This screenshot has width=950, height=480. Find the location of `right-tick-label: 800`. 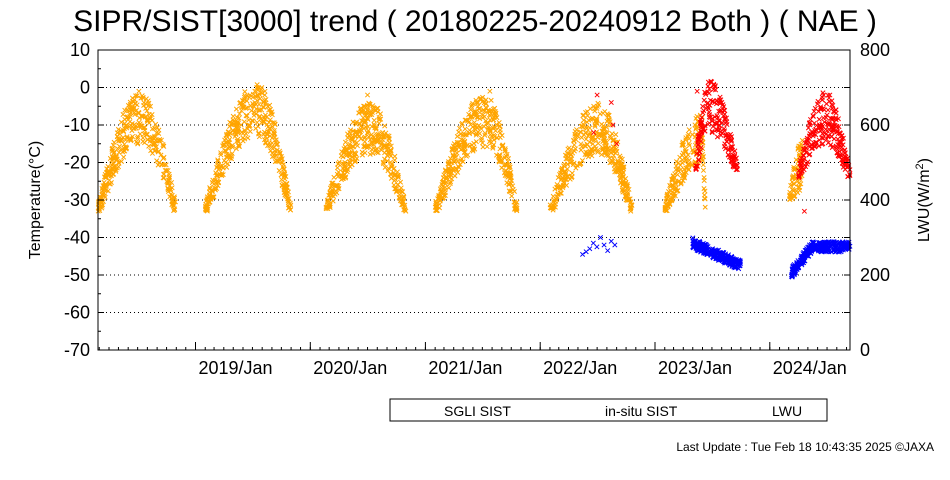

right-tick-label: 800 is located at coordinates (875, 50).